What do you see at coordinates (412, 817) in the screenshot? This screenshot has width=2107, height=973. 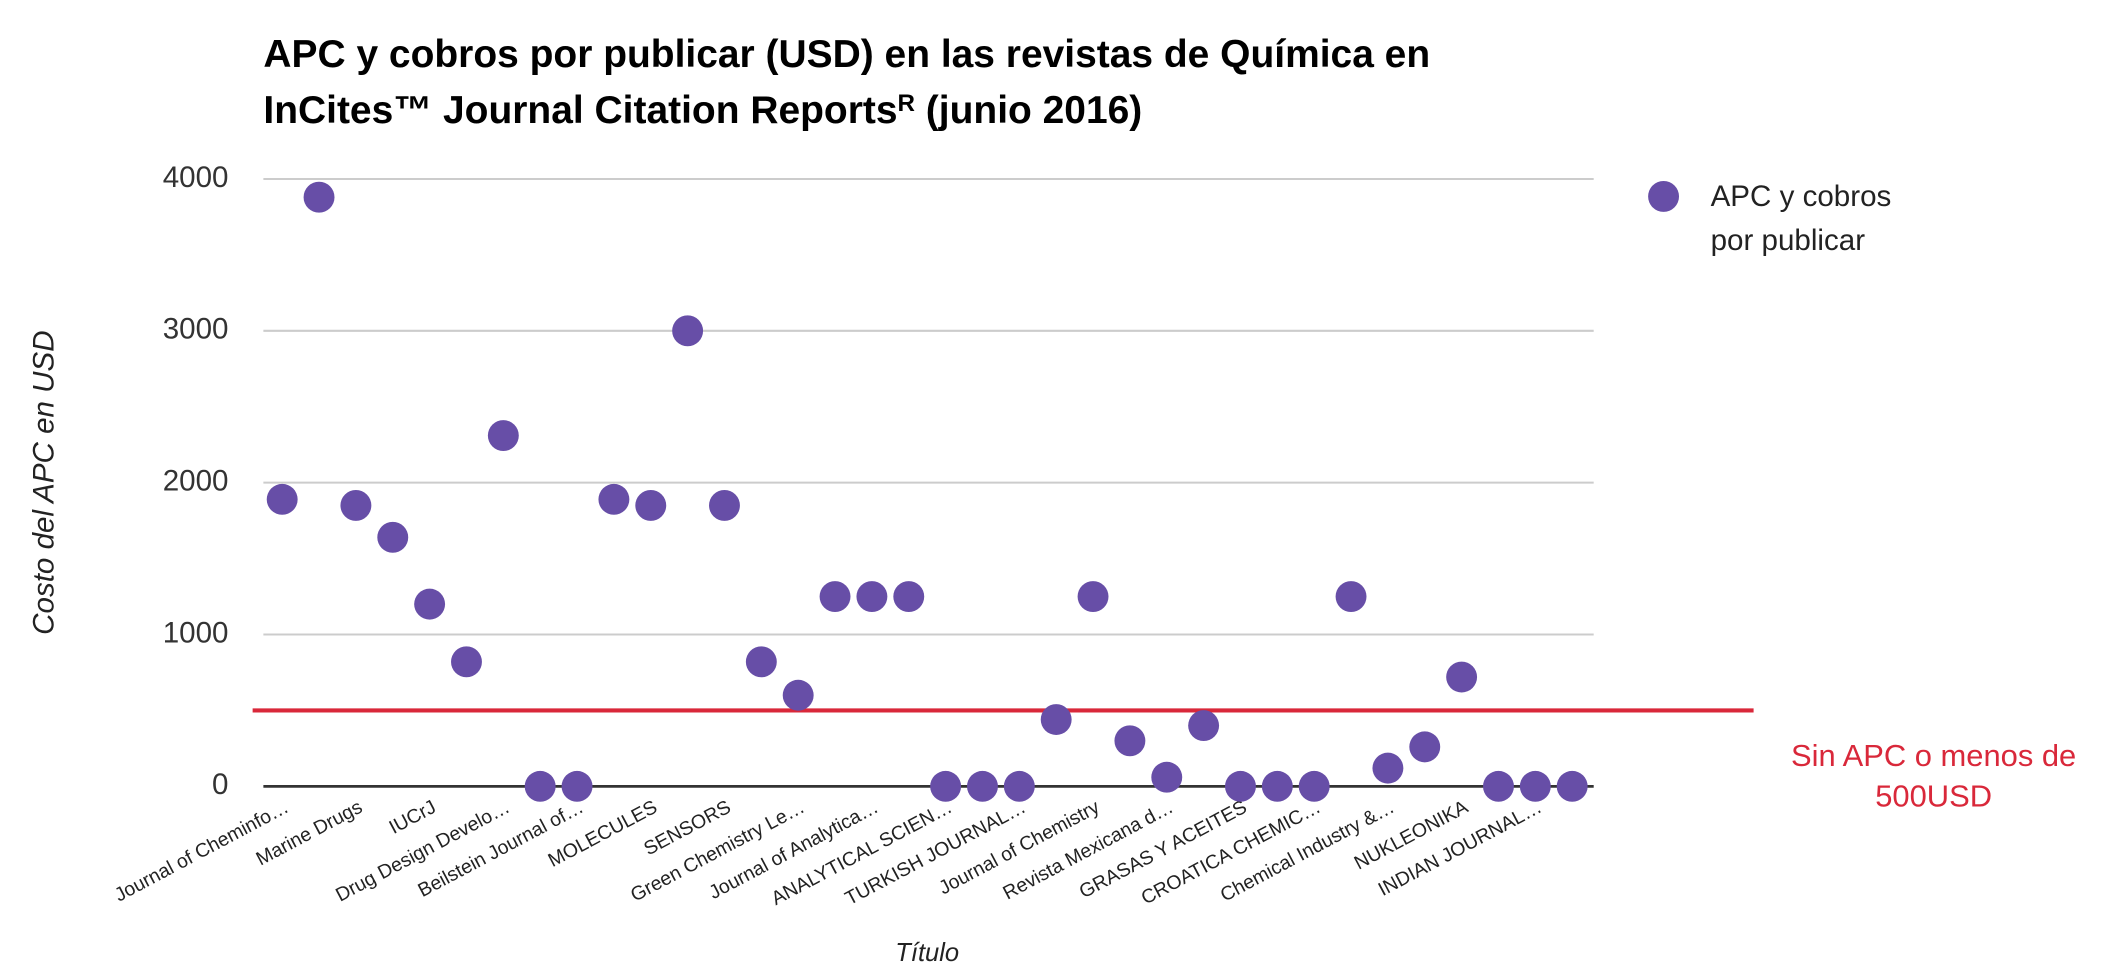 I see `x-tick-label: IUCrJ` at bounding box center [412, 817].